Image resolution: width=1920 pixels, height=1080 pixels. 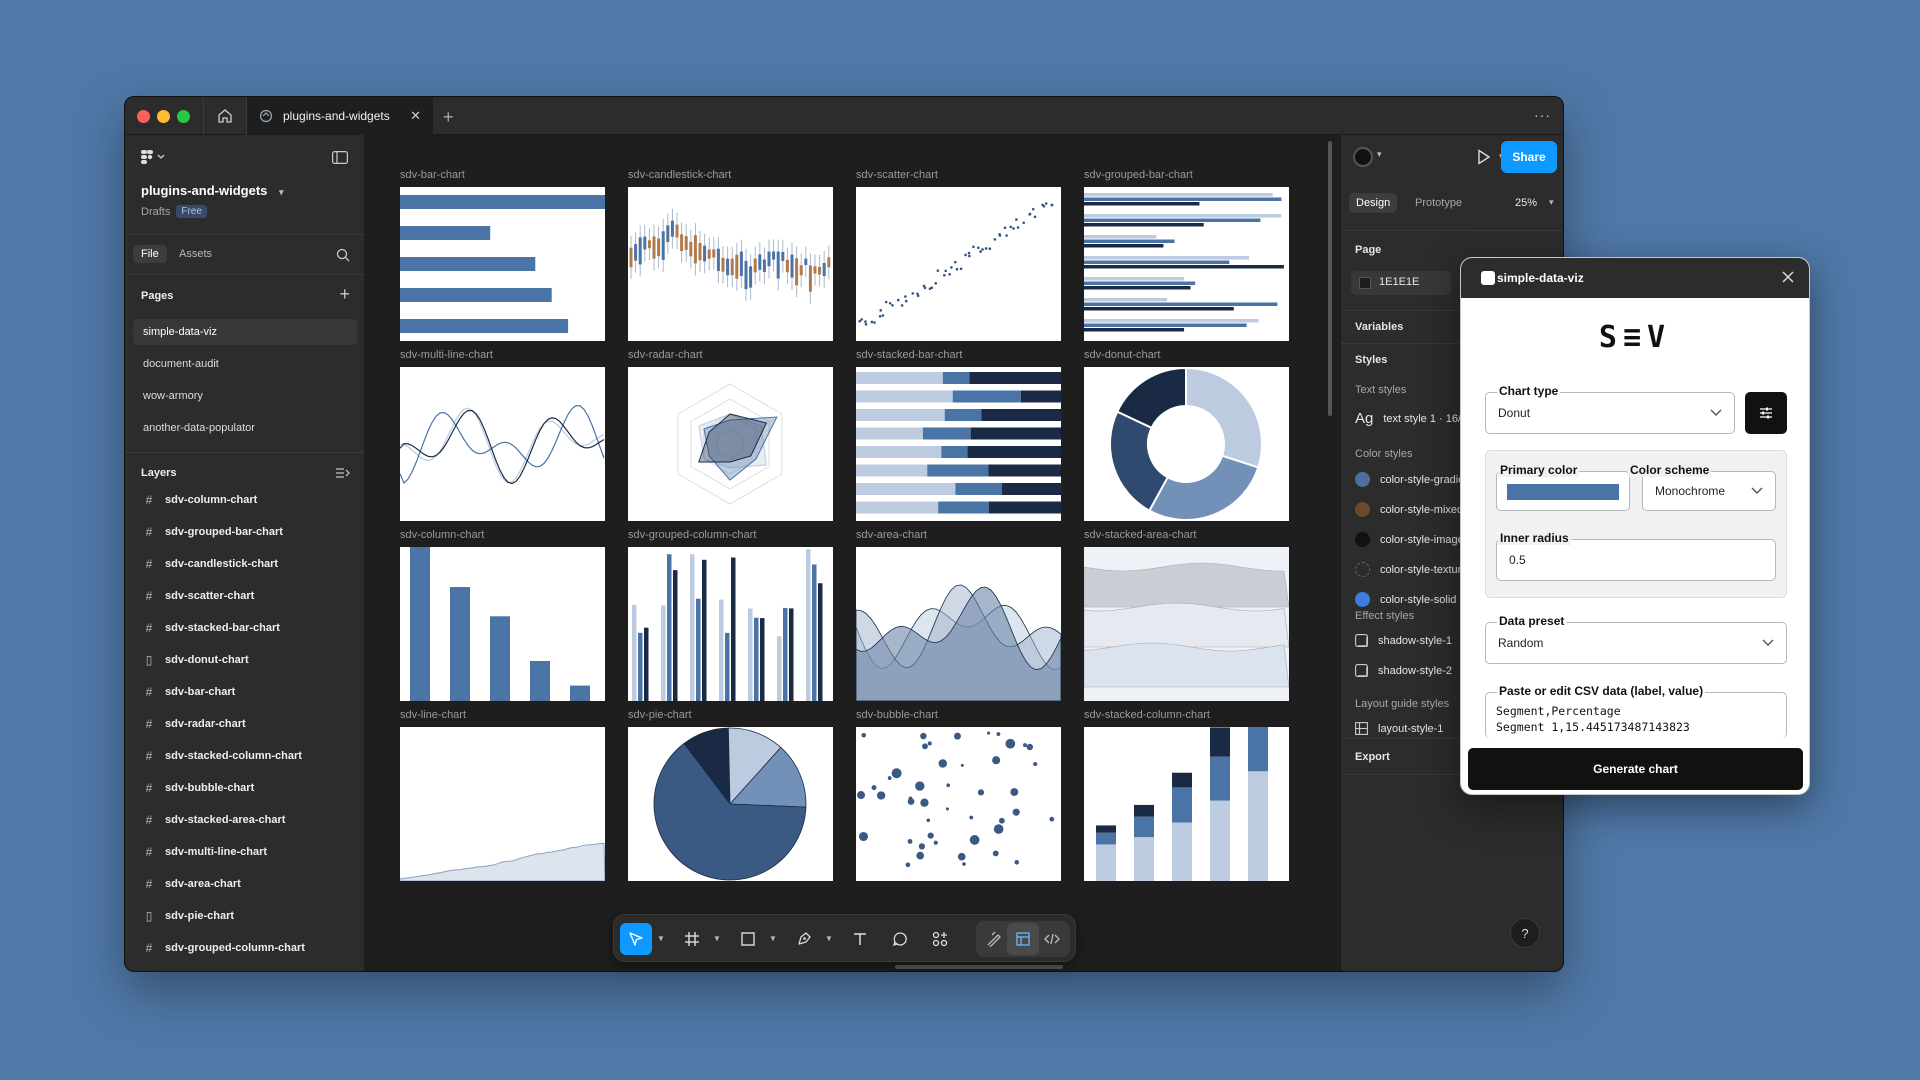 What do you see at coordinates (245, 948) in the screenshot?
I see `layer-item: # sdv-grouped-column-chart` at bounding box center [245, 948].